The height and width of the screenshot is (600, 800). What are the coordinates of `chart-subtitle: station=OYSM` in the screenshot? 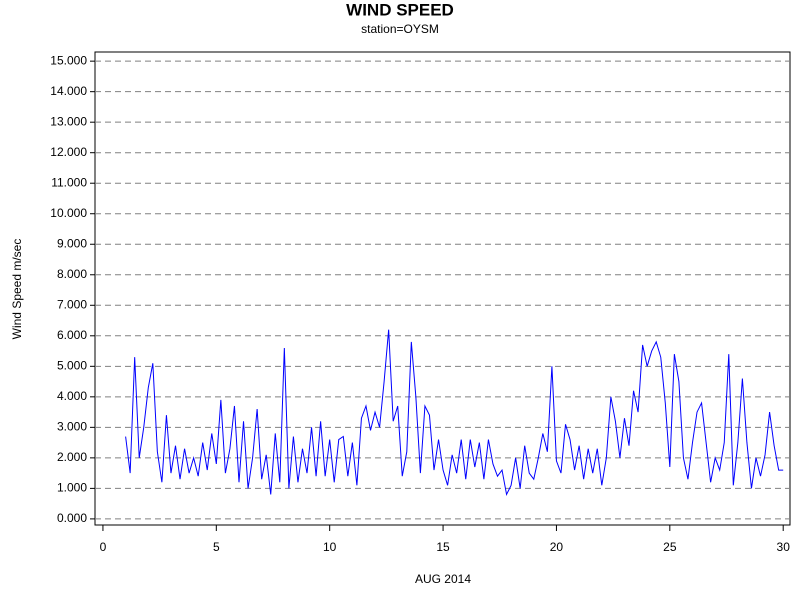 It's located at (400, 29).